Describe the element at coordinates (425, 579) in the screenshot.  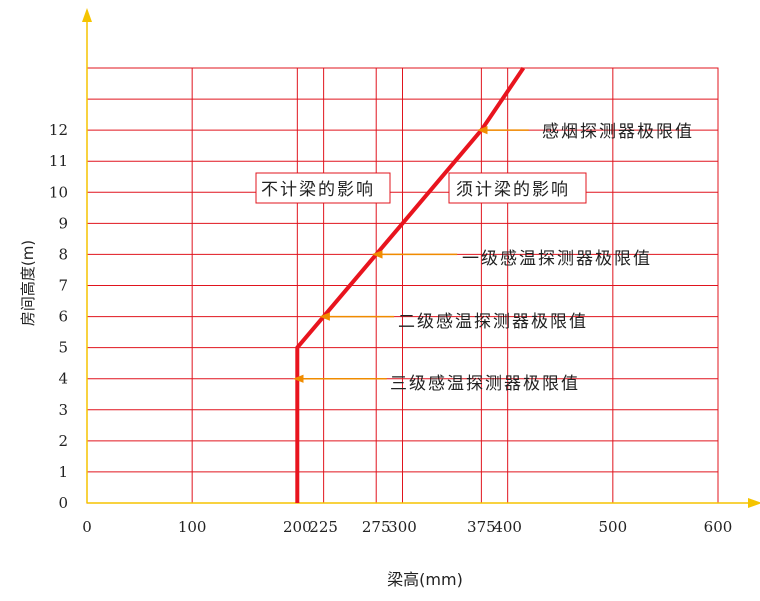
I see `x-axis-label: 梁高(mm)` at that location.